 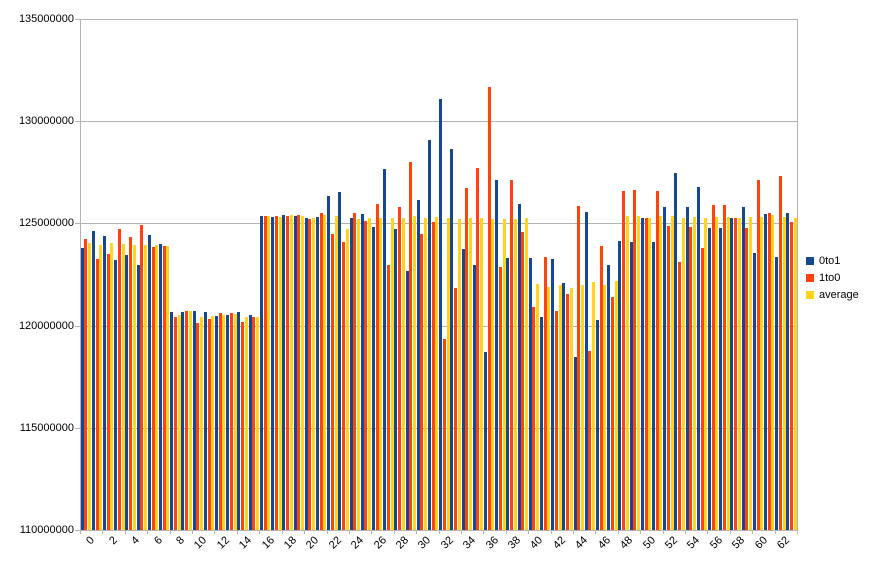 I want to click on legend-swatch-average, so click(x=810, y=295).